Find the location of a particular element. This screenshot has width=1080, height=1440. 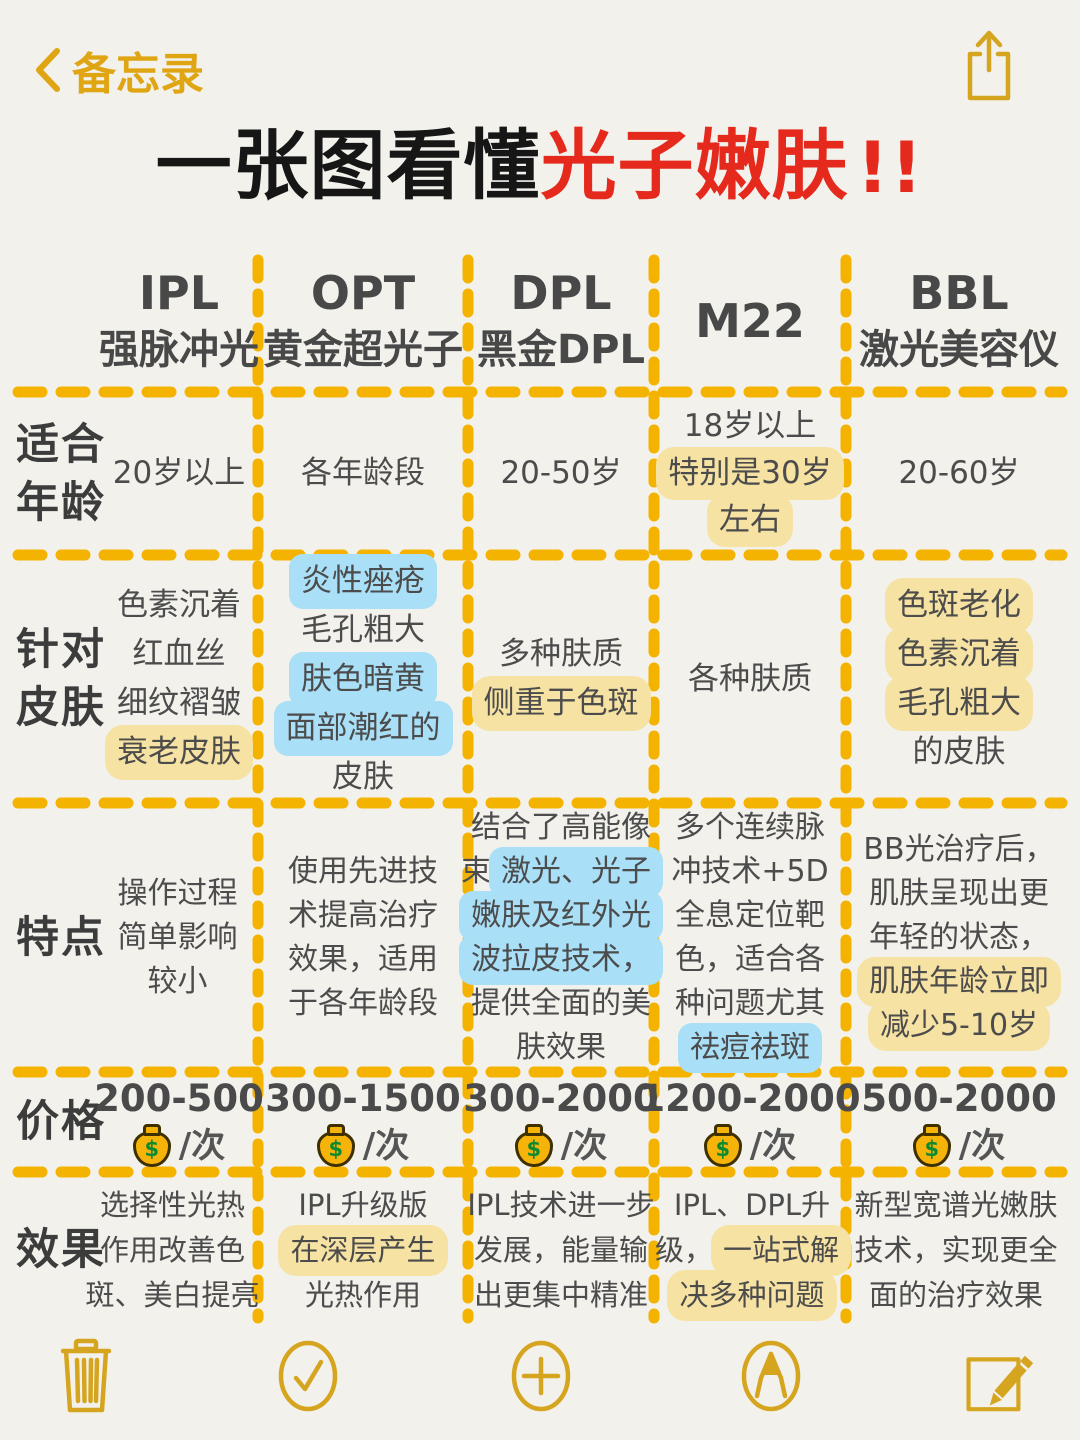

page-title: 一张图看懂光子嫩肤!! is located at coordinates (540, 159).